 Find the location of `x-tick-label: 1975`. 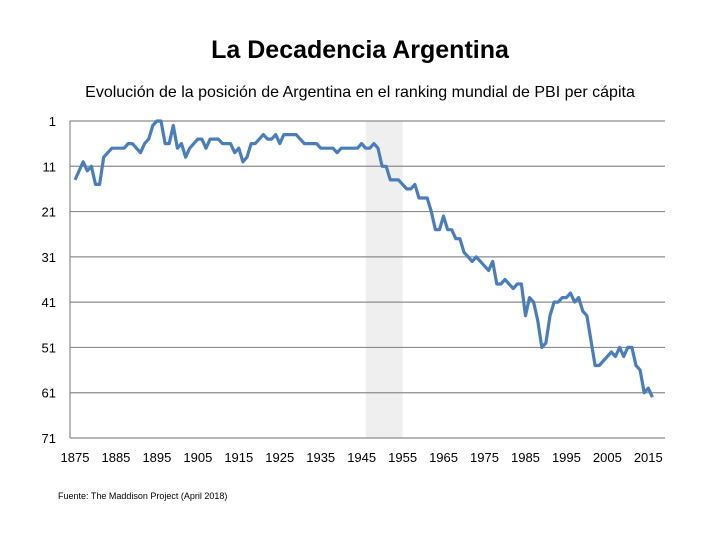

x-tick-label: 1975 is located at coordinates (484, 457).